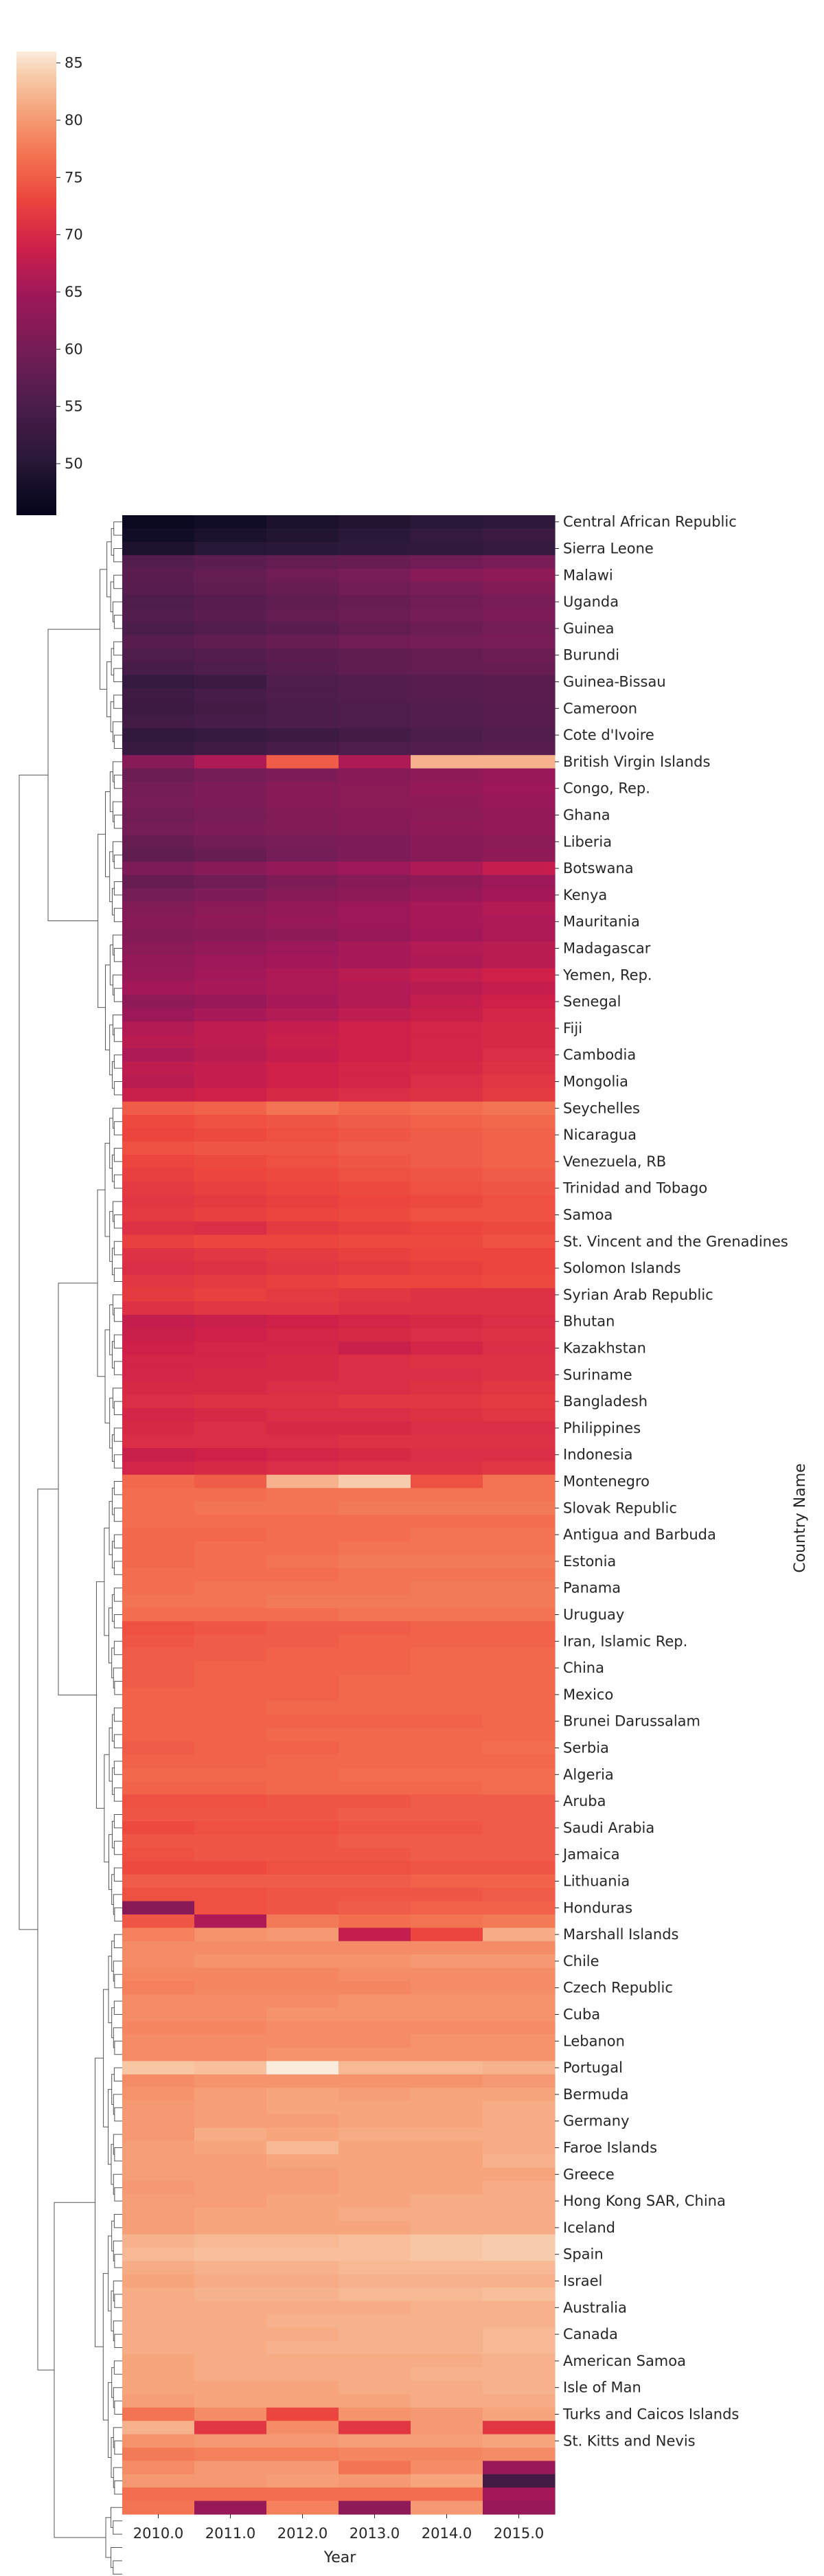 The image size is (824, 2576). I want to click on row-tick-label: Portugal, so click(593, 2067).